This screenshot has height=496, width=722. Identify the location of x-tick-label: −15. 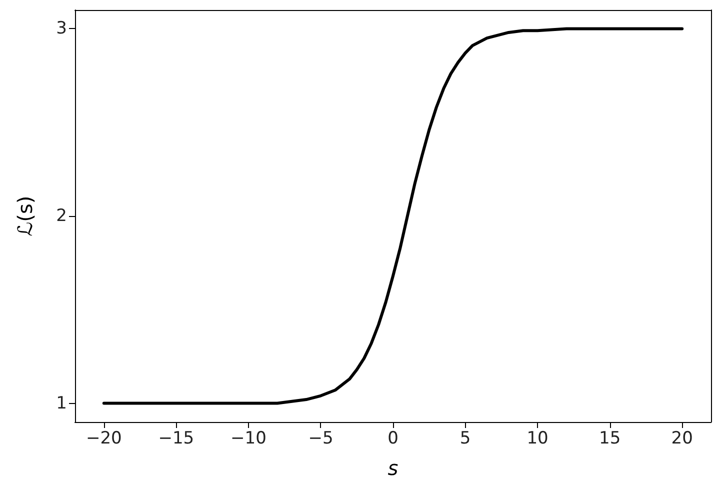
(176, 438).